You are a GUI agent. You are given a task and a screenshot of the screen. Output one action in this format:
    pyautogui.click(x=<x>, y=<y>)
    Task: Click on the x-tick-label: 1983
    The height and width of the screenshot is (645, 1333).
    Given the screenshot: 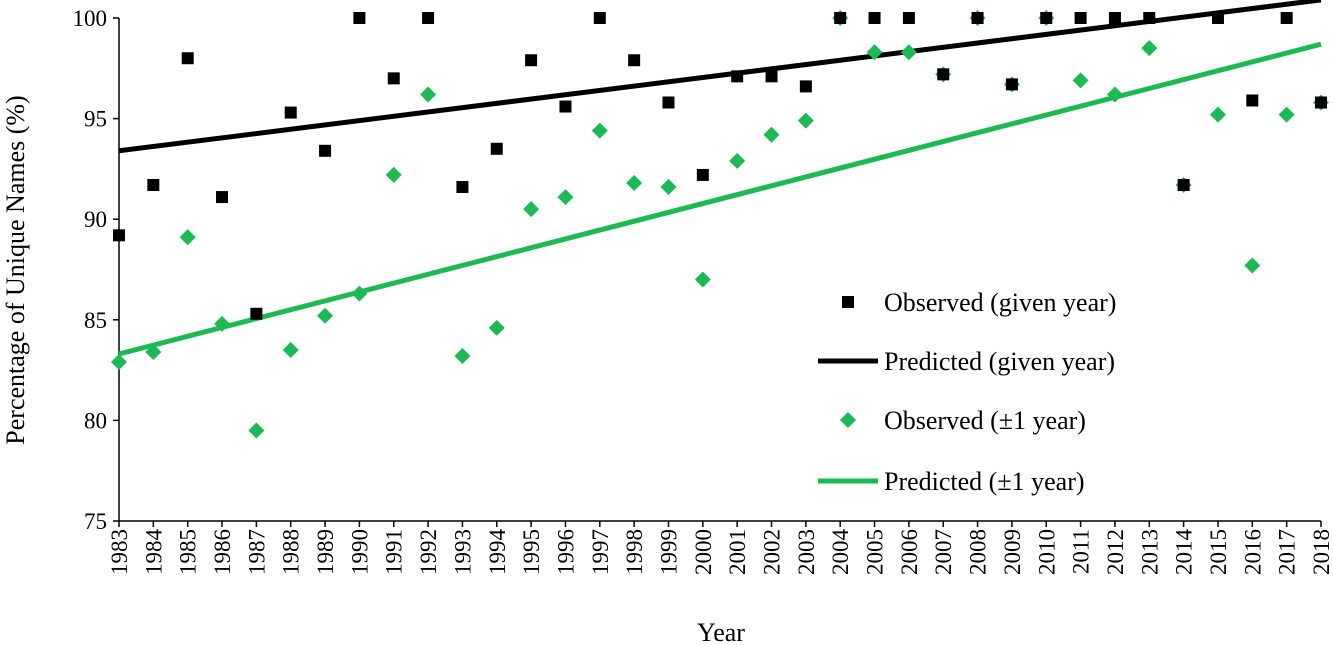 What is the action you would take?
    pyautogui.click(x=119, y=552)
    